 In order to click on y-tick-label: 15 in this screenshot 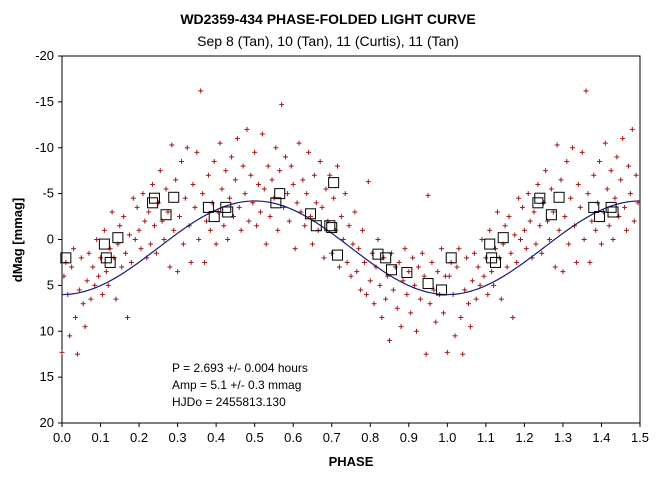, I will do `click(47, 376)`.